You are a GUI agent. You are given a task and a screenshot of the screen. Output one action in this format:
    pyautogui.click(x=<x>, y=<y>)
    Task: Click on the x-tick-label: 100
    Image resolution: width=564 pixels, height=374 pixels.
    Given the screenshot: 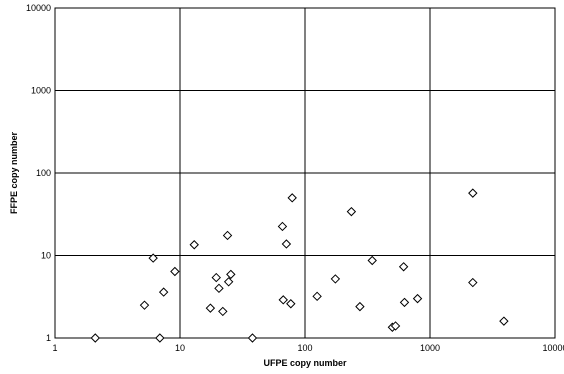 What is the action you would take?
    pyautogui.click(x=304, y=348)
    